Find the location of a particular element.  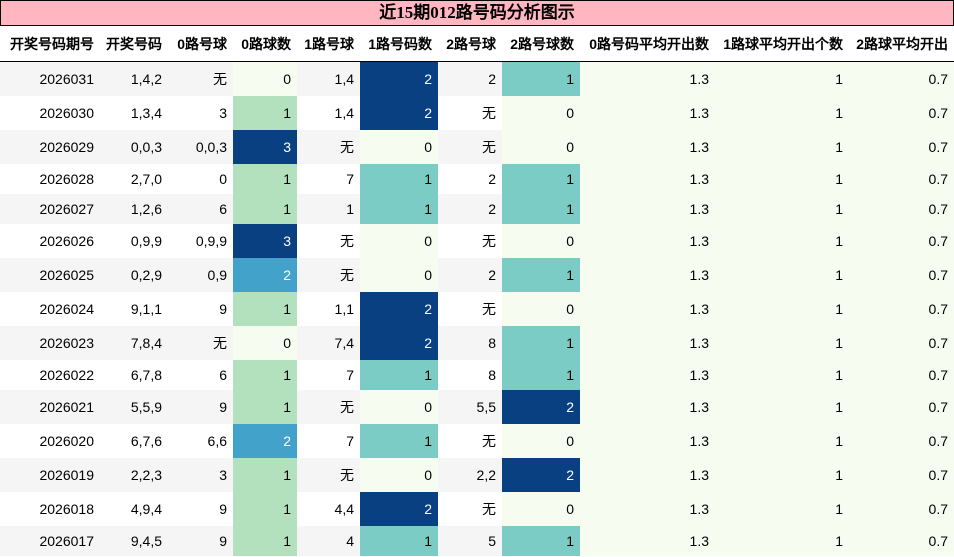

table-cell: 6 is located at coordinates (200, 208).